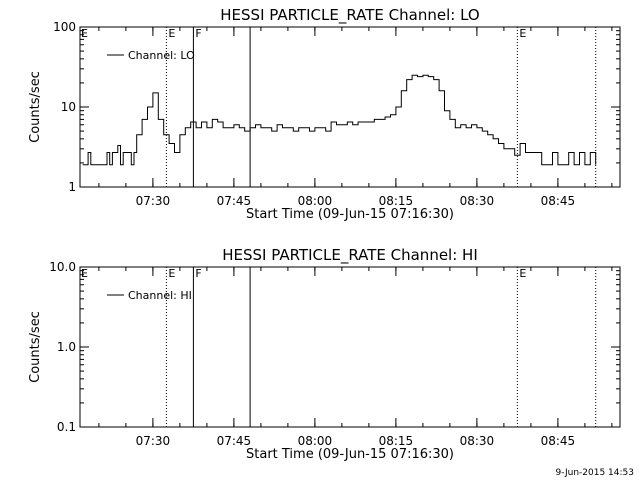 This screenshot has width=640, height=480. Describe the element at coordinates (66, 427) in the screenshot. I see `y-tick-label: 0.1` at that location.